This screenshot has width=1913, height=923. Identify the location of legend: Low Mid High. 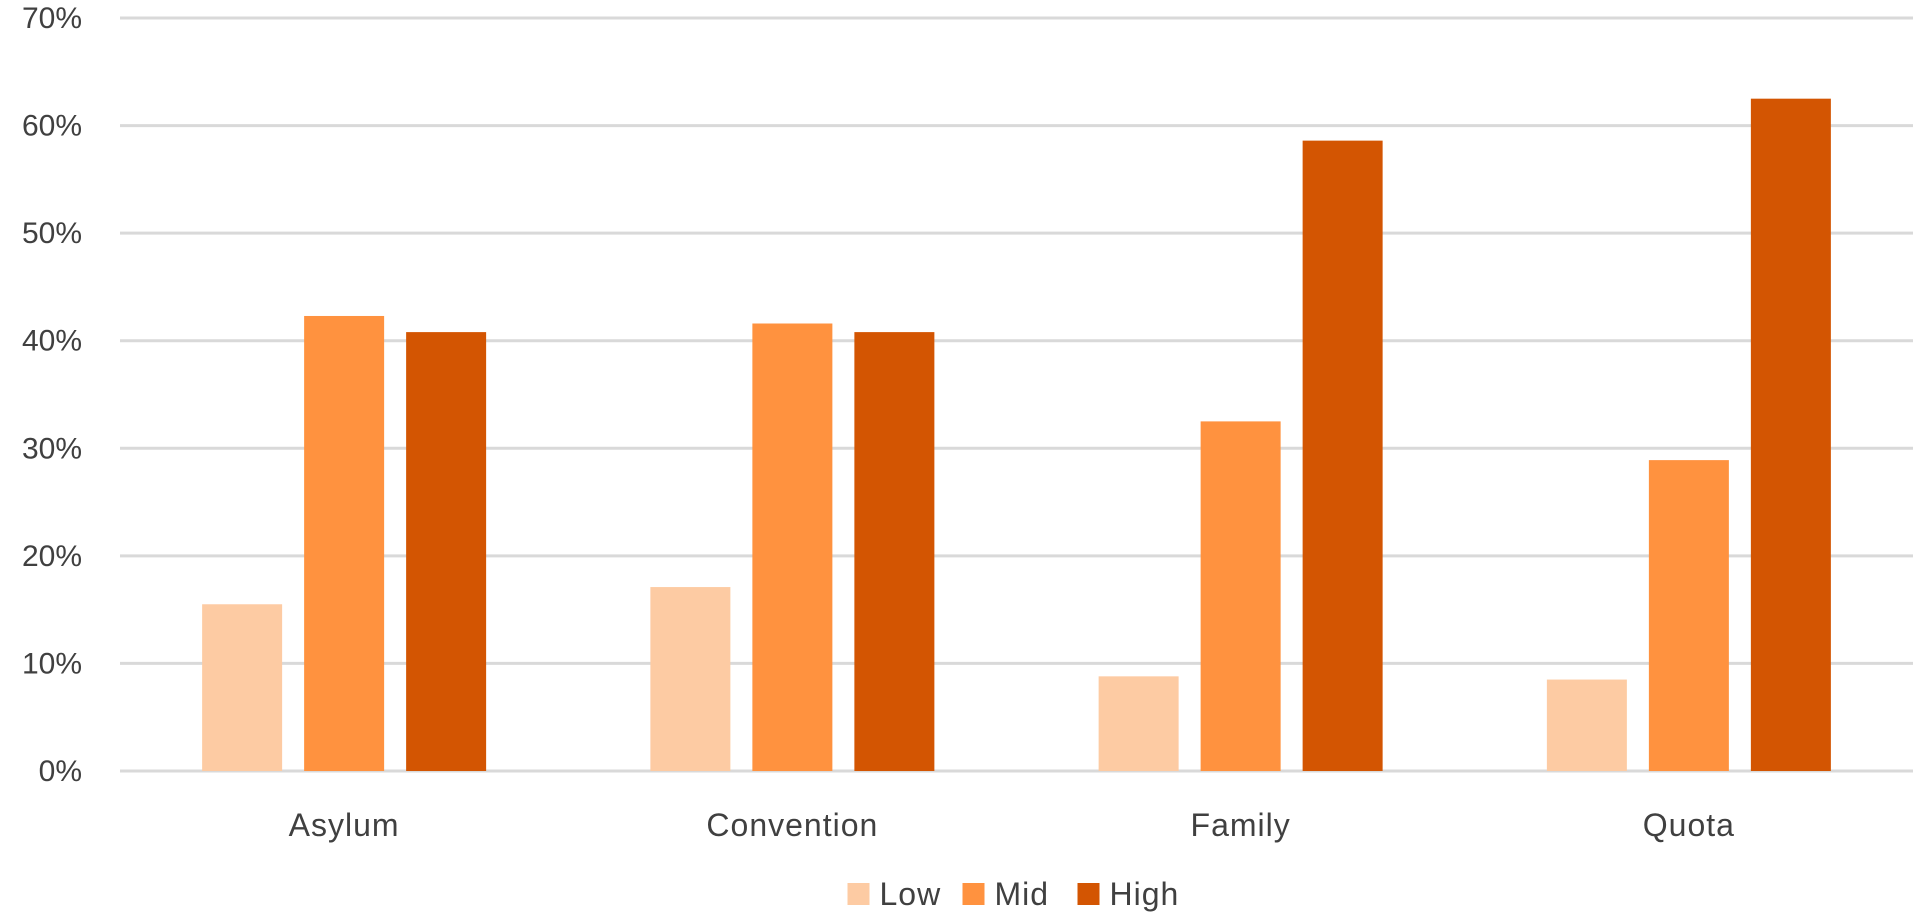
(1013, 894).